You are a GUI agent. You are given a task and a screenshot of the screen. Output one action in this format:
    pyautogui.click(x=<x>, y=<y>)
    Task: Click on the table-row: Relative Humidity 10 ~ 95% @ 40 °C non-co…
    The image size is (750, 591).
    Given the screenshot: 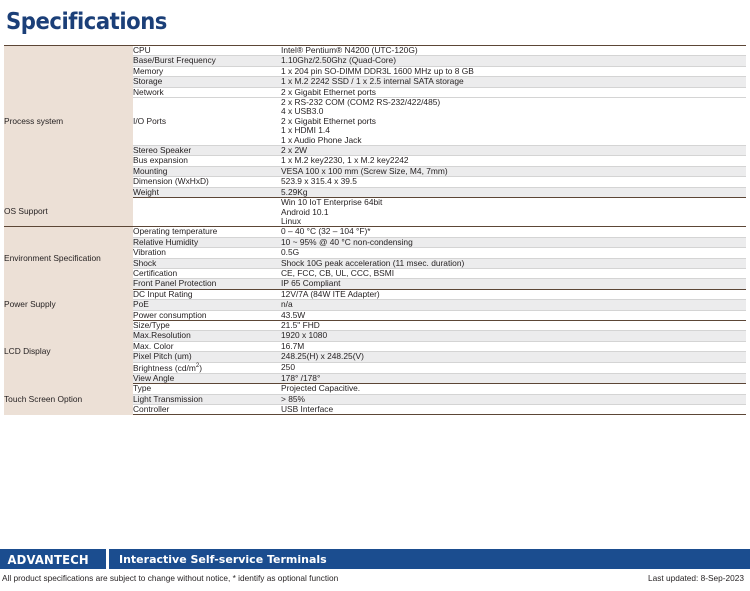 What is the action you would take?
    pyautogui.click(x=375, y=243)
    